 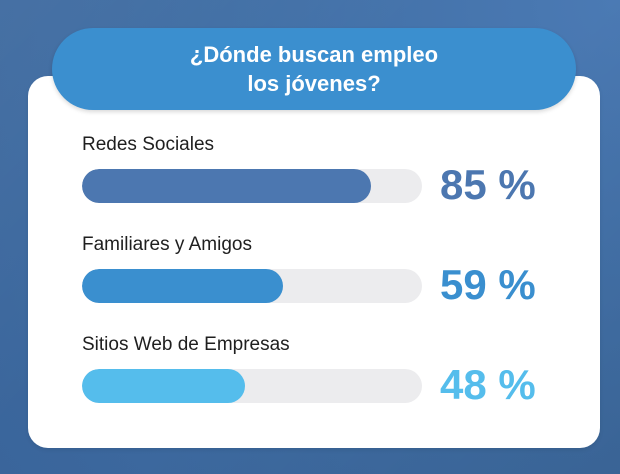 I want to click on bar-label: Sitios Web de Empresas, so click(x=186, y=344).